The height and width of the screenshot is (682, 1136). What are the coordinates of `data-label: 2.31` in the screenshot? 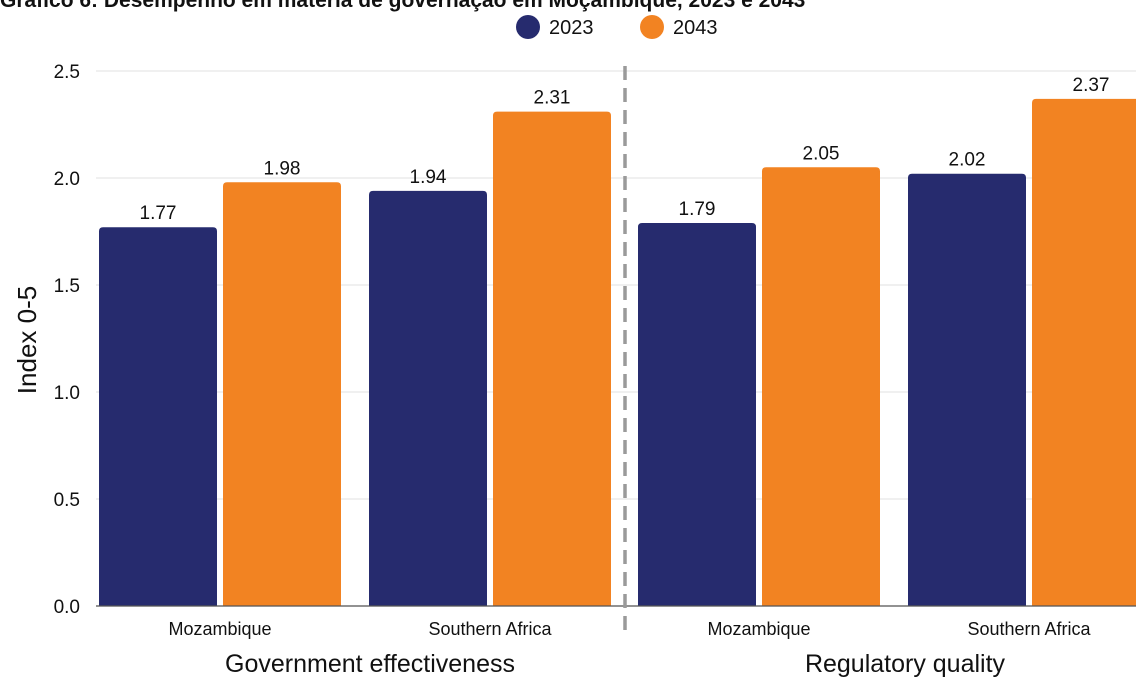 It's located at (552, 98).